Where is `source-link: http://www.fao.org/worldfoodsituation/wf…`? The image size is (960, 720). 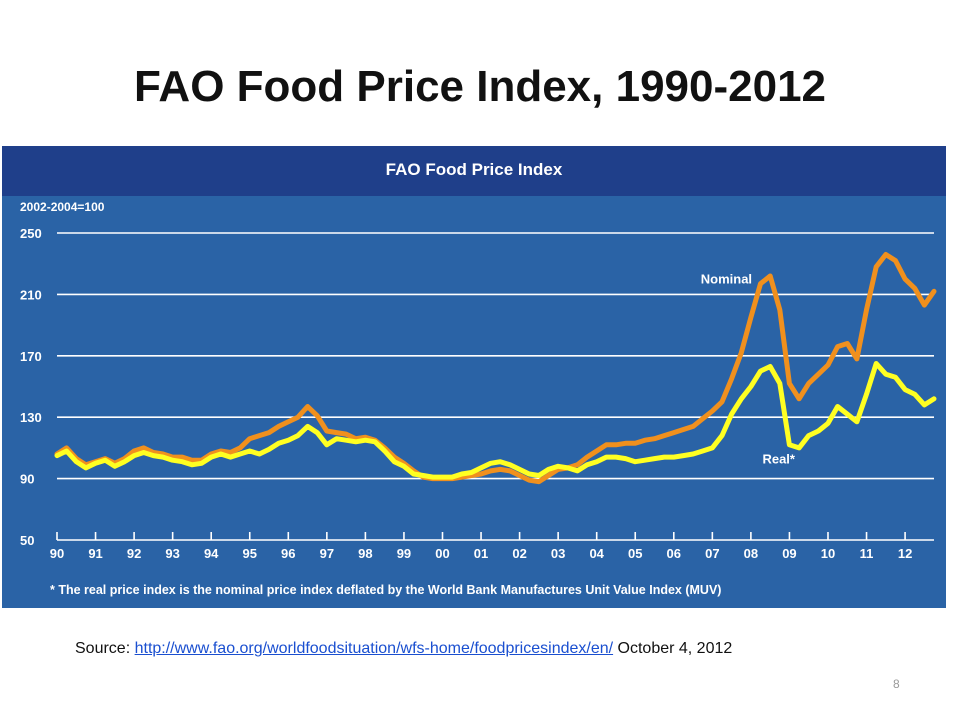
source-link: http://www.fao.org/worldfoodsituation/wf… is located at coordinates (374, 648).